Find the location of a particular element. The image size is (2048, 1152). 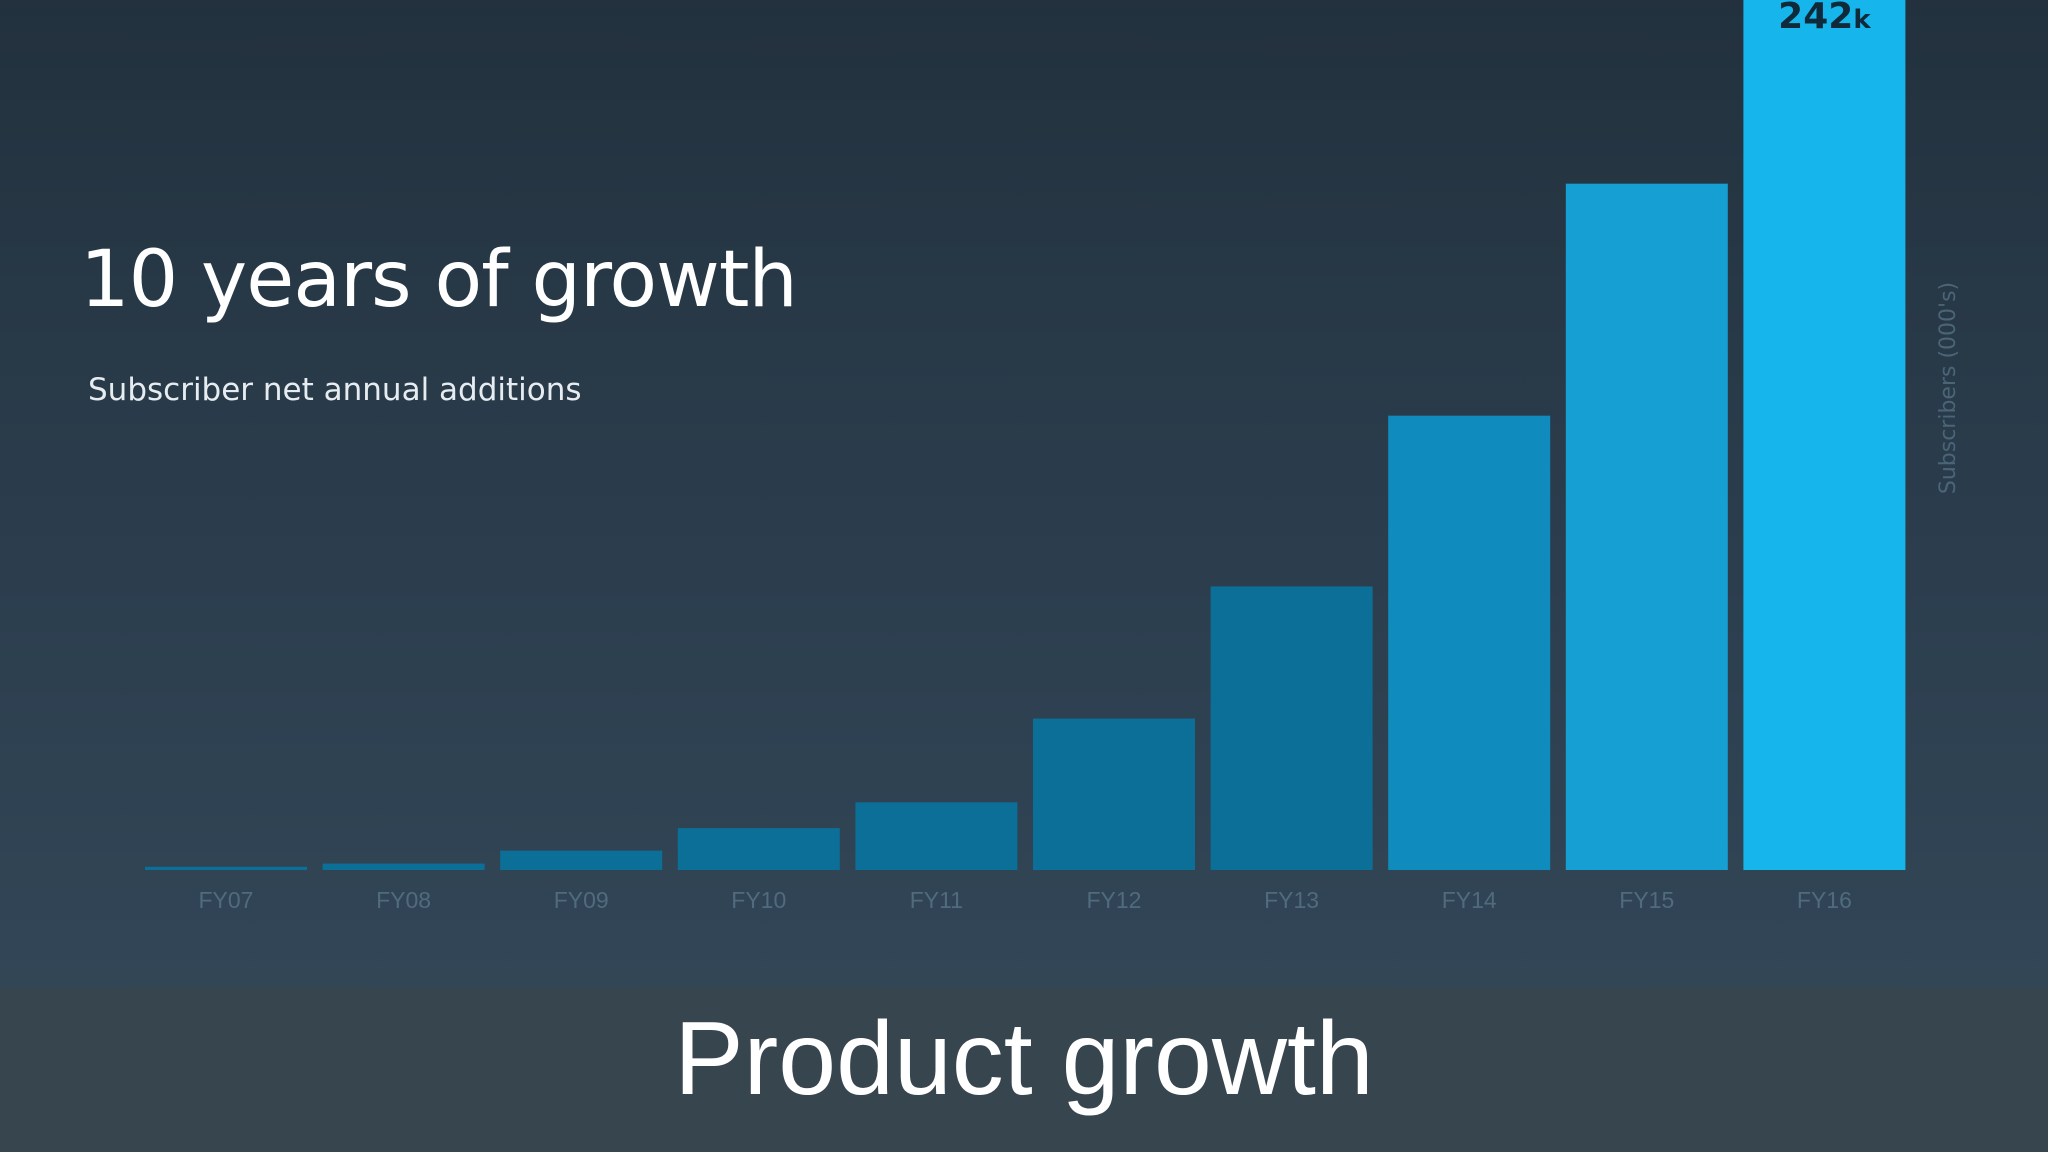

bar-fy13 is located at coordinates (1291, 728).